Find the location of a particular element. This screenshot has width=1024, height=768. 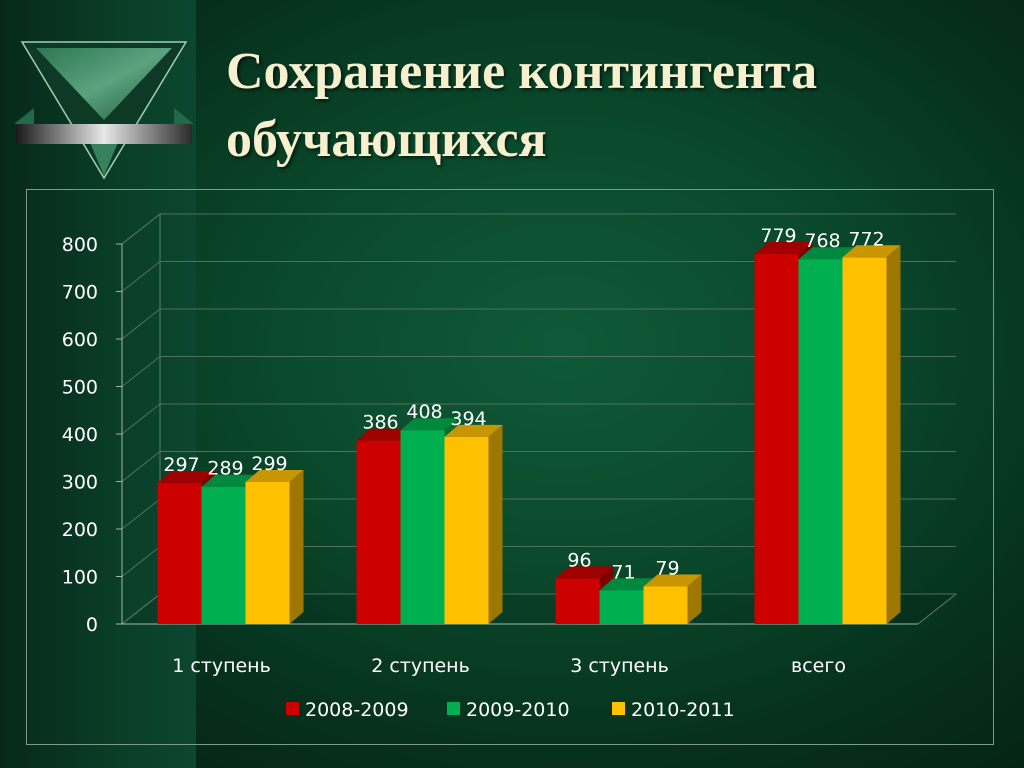

y-tick-label: 500 is located at coordinates (80, 388).